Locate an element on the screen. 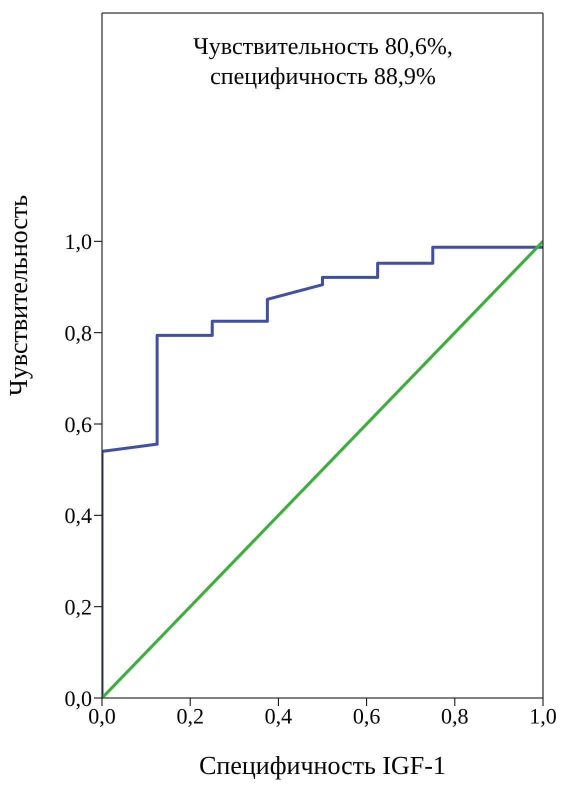 The width and height of the screenshot is (576, 803). y-tick-label: 0,8 is located at coordinates (78, 333).